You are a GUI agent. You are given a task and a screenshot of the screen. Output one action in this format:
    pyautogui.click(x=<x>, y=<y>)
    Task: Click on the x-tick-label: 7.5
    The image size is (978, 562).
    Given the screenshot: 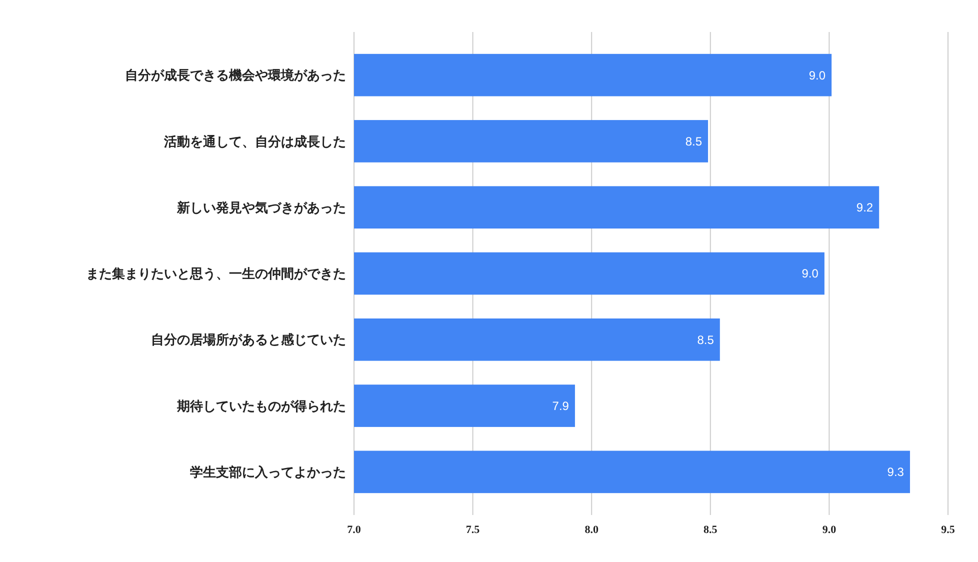 What is the action you would take?
    pyautogui.click(x=473, y=530)
    